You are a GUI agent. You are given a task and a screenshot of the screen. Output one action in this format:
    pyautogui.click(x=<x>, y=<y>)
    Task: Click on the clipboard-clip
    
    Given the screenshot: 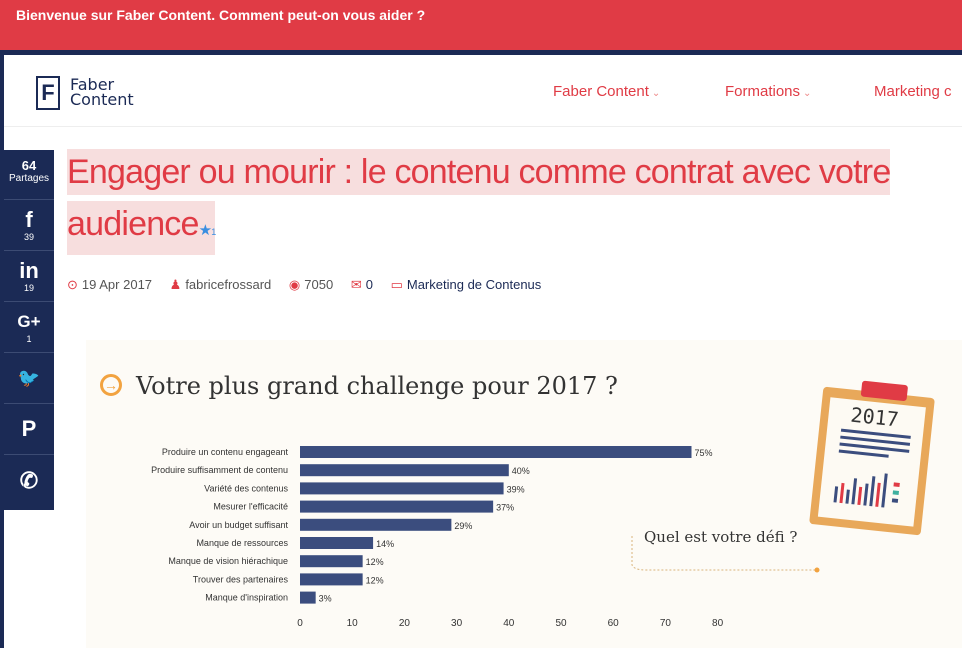 What is the action you would take?
    pyautogui.click(x=884, y=390)
    